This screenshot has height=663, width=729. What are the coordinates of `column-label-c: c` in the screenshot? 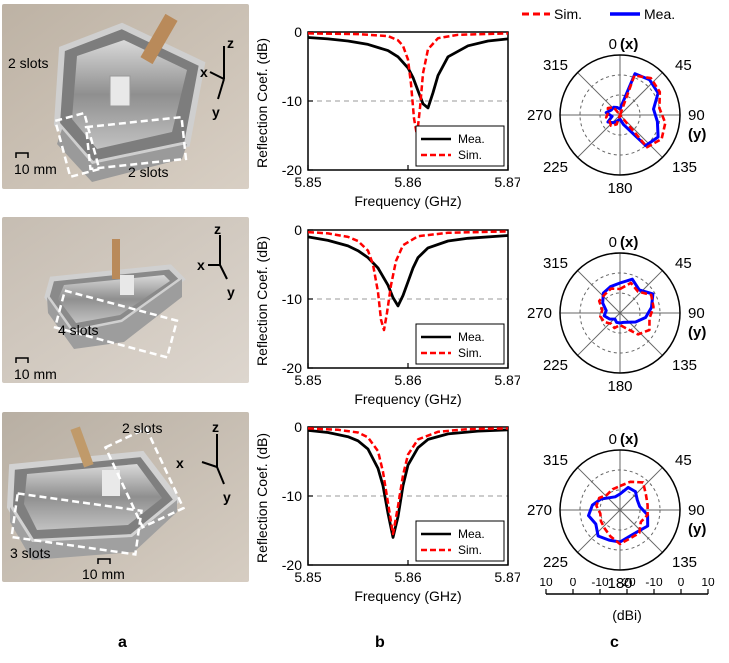 It's located at (614, 642).